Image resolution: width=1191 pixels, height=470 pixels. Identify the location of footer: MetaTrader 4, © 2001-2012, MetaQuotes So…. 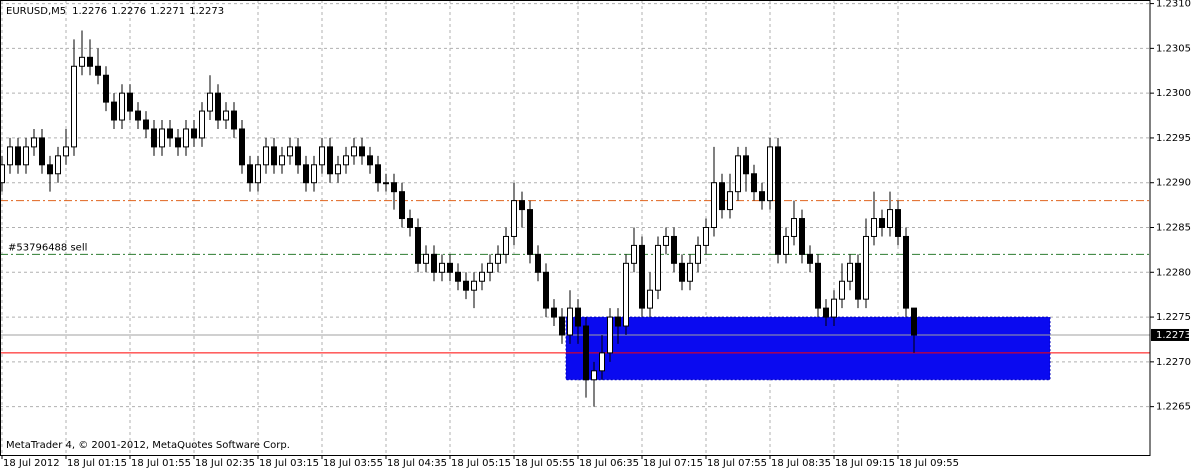
(148, 445).